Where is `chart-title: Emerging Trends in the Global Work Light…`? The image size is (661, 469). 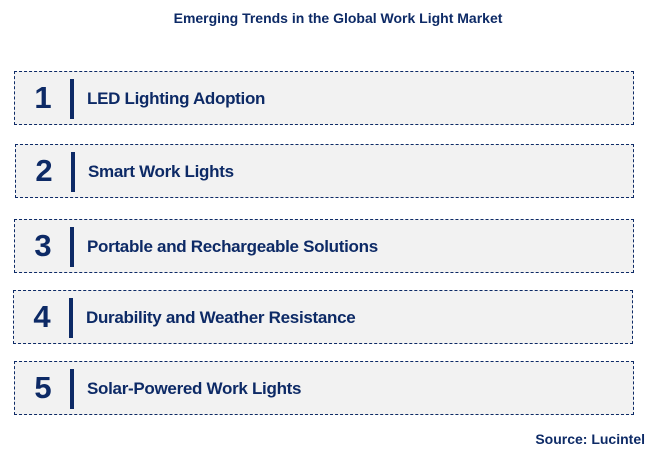 chart-title: Emerging Trends in the Global Work Light… is located at coordinates (338, 18).